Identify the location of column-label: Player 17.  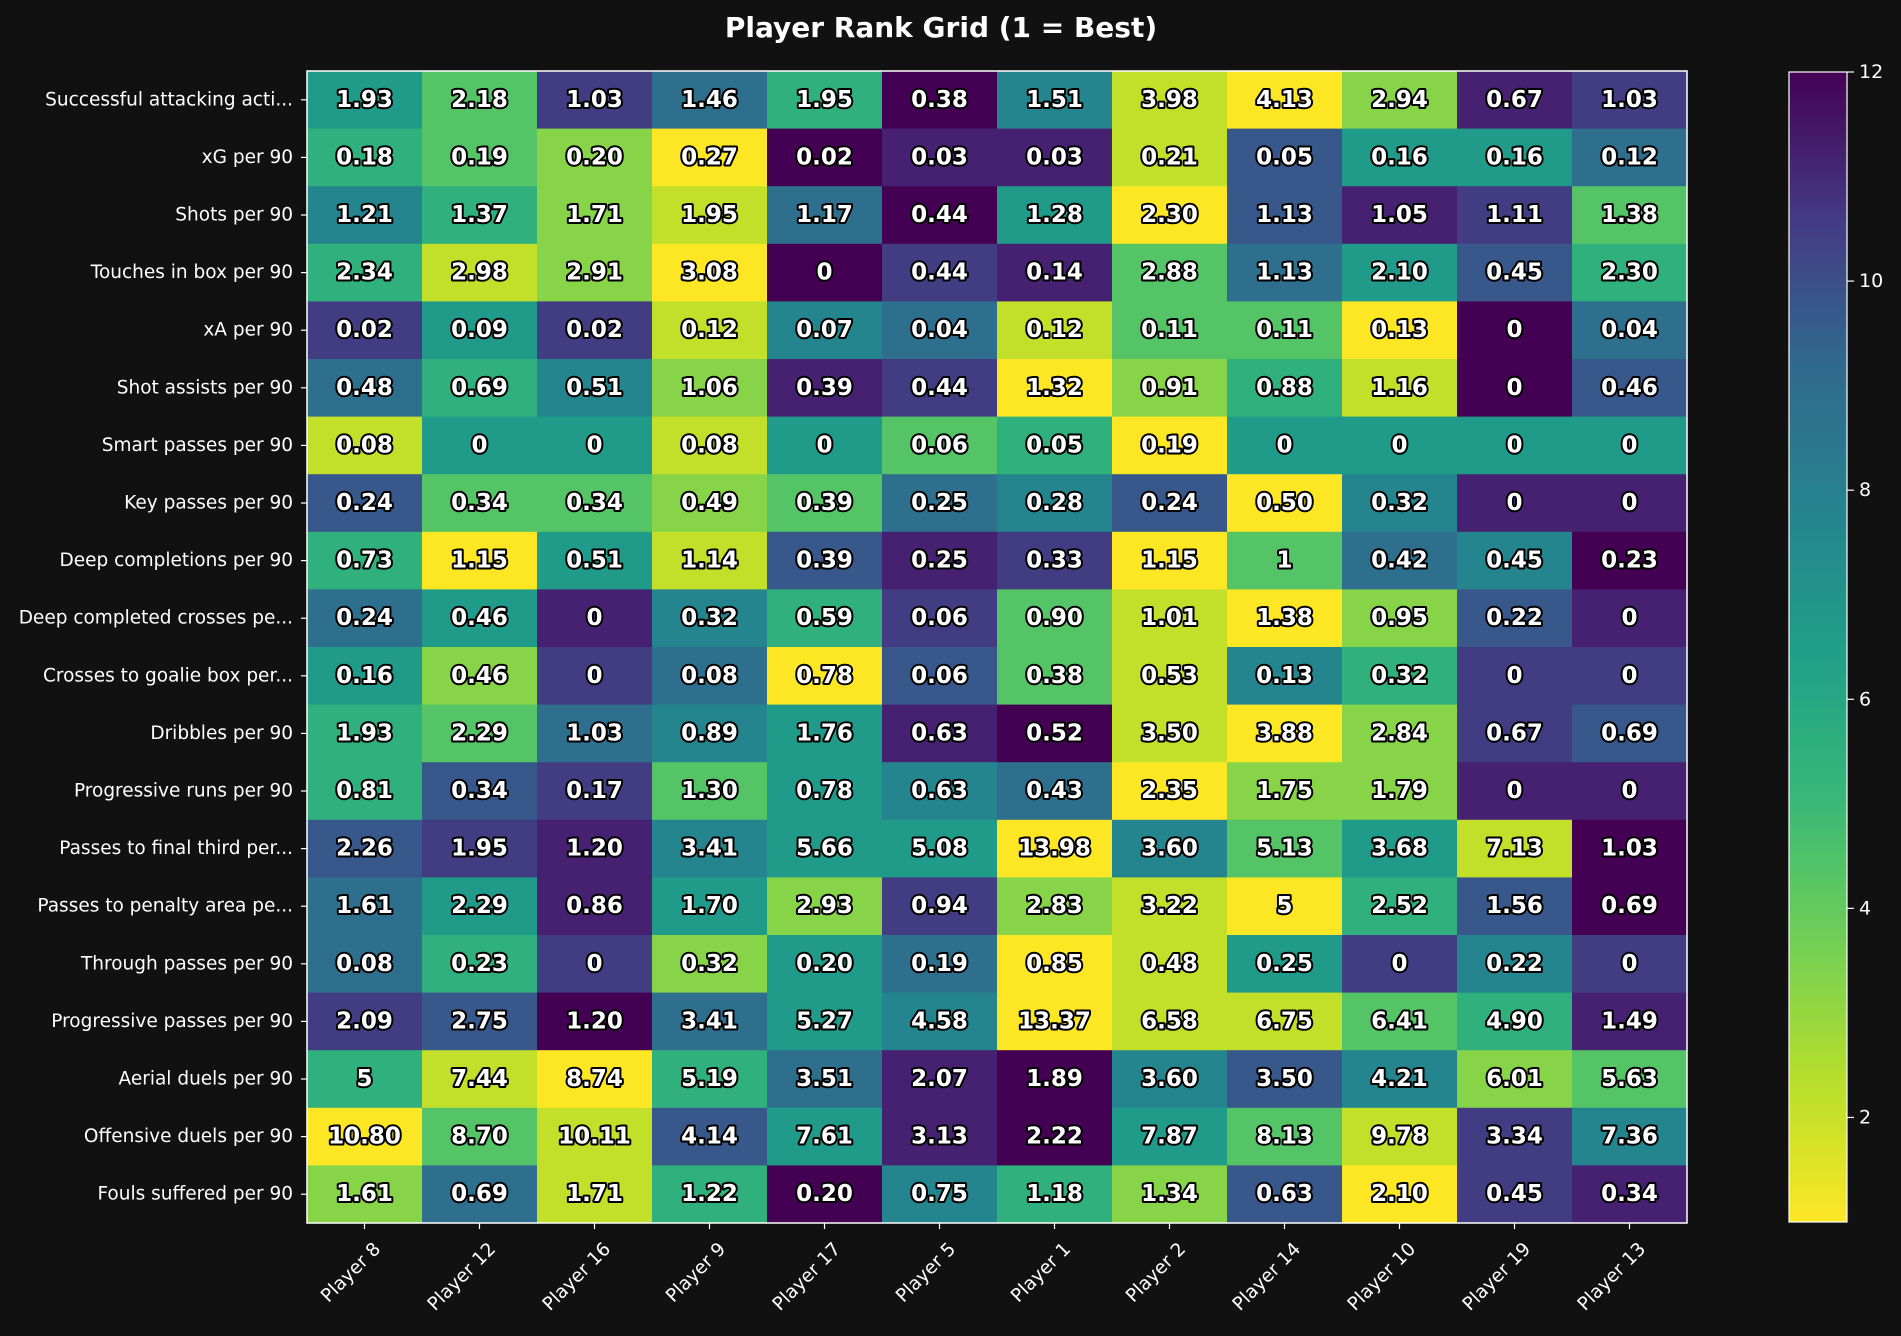
(807, 1277).